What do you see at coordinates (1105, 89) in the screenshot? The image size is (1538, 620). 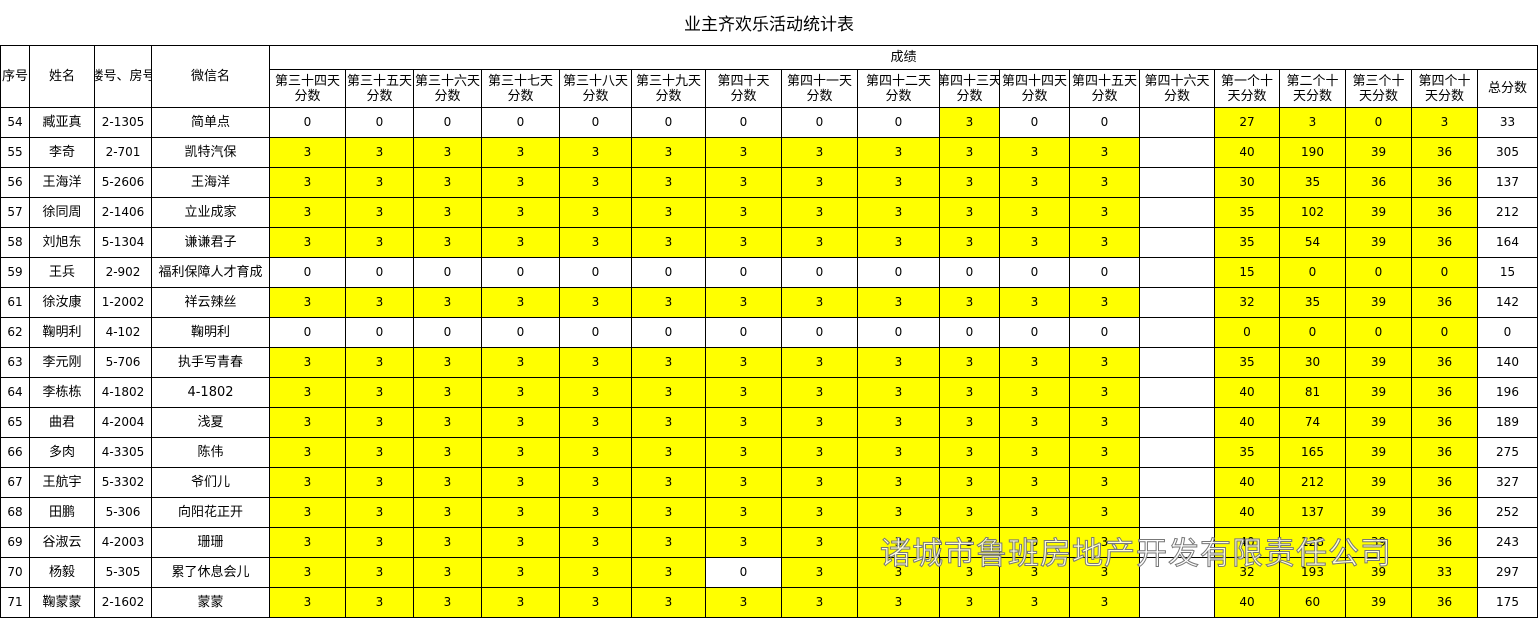 I see `day-header: 第四十五天 分数` at bounding box center [1105, 89].